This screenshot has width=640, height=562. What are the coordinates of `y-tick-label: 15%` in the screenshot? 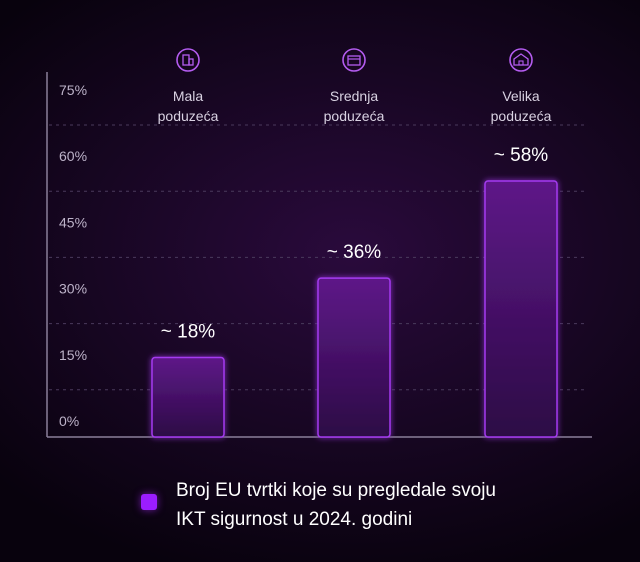 It's located at (73, 355).